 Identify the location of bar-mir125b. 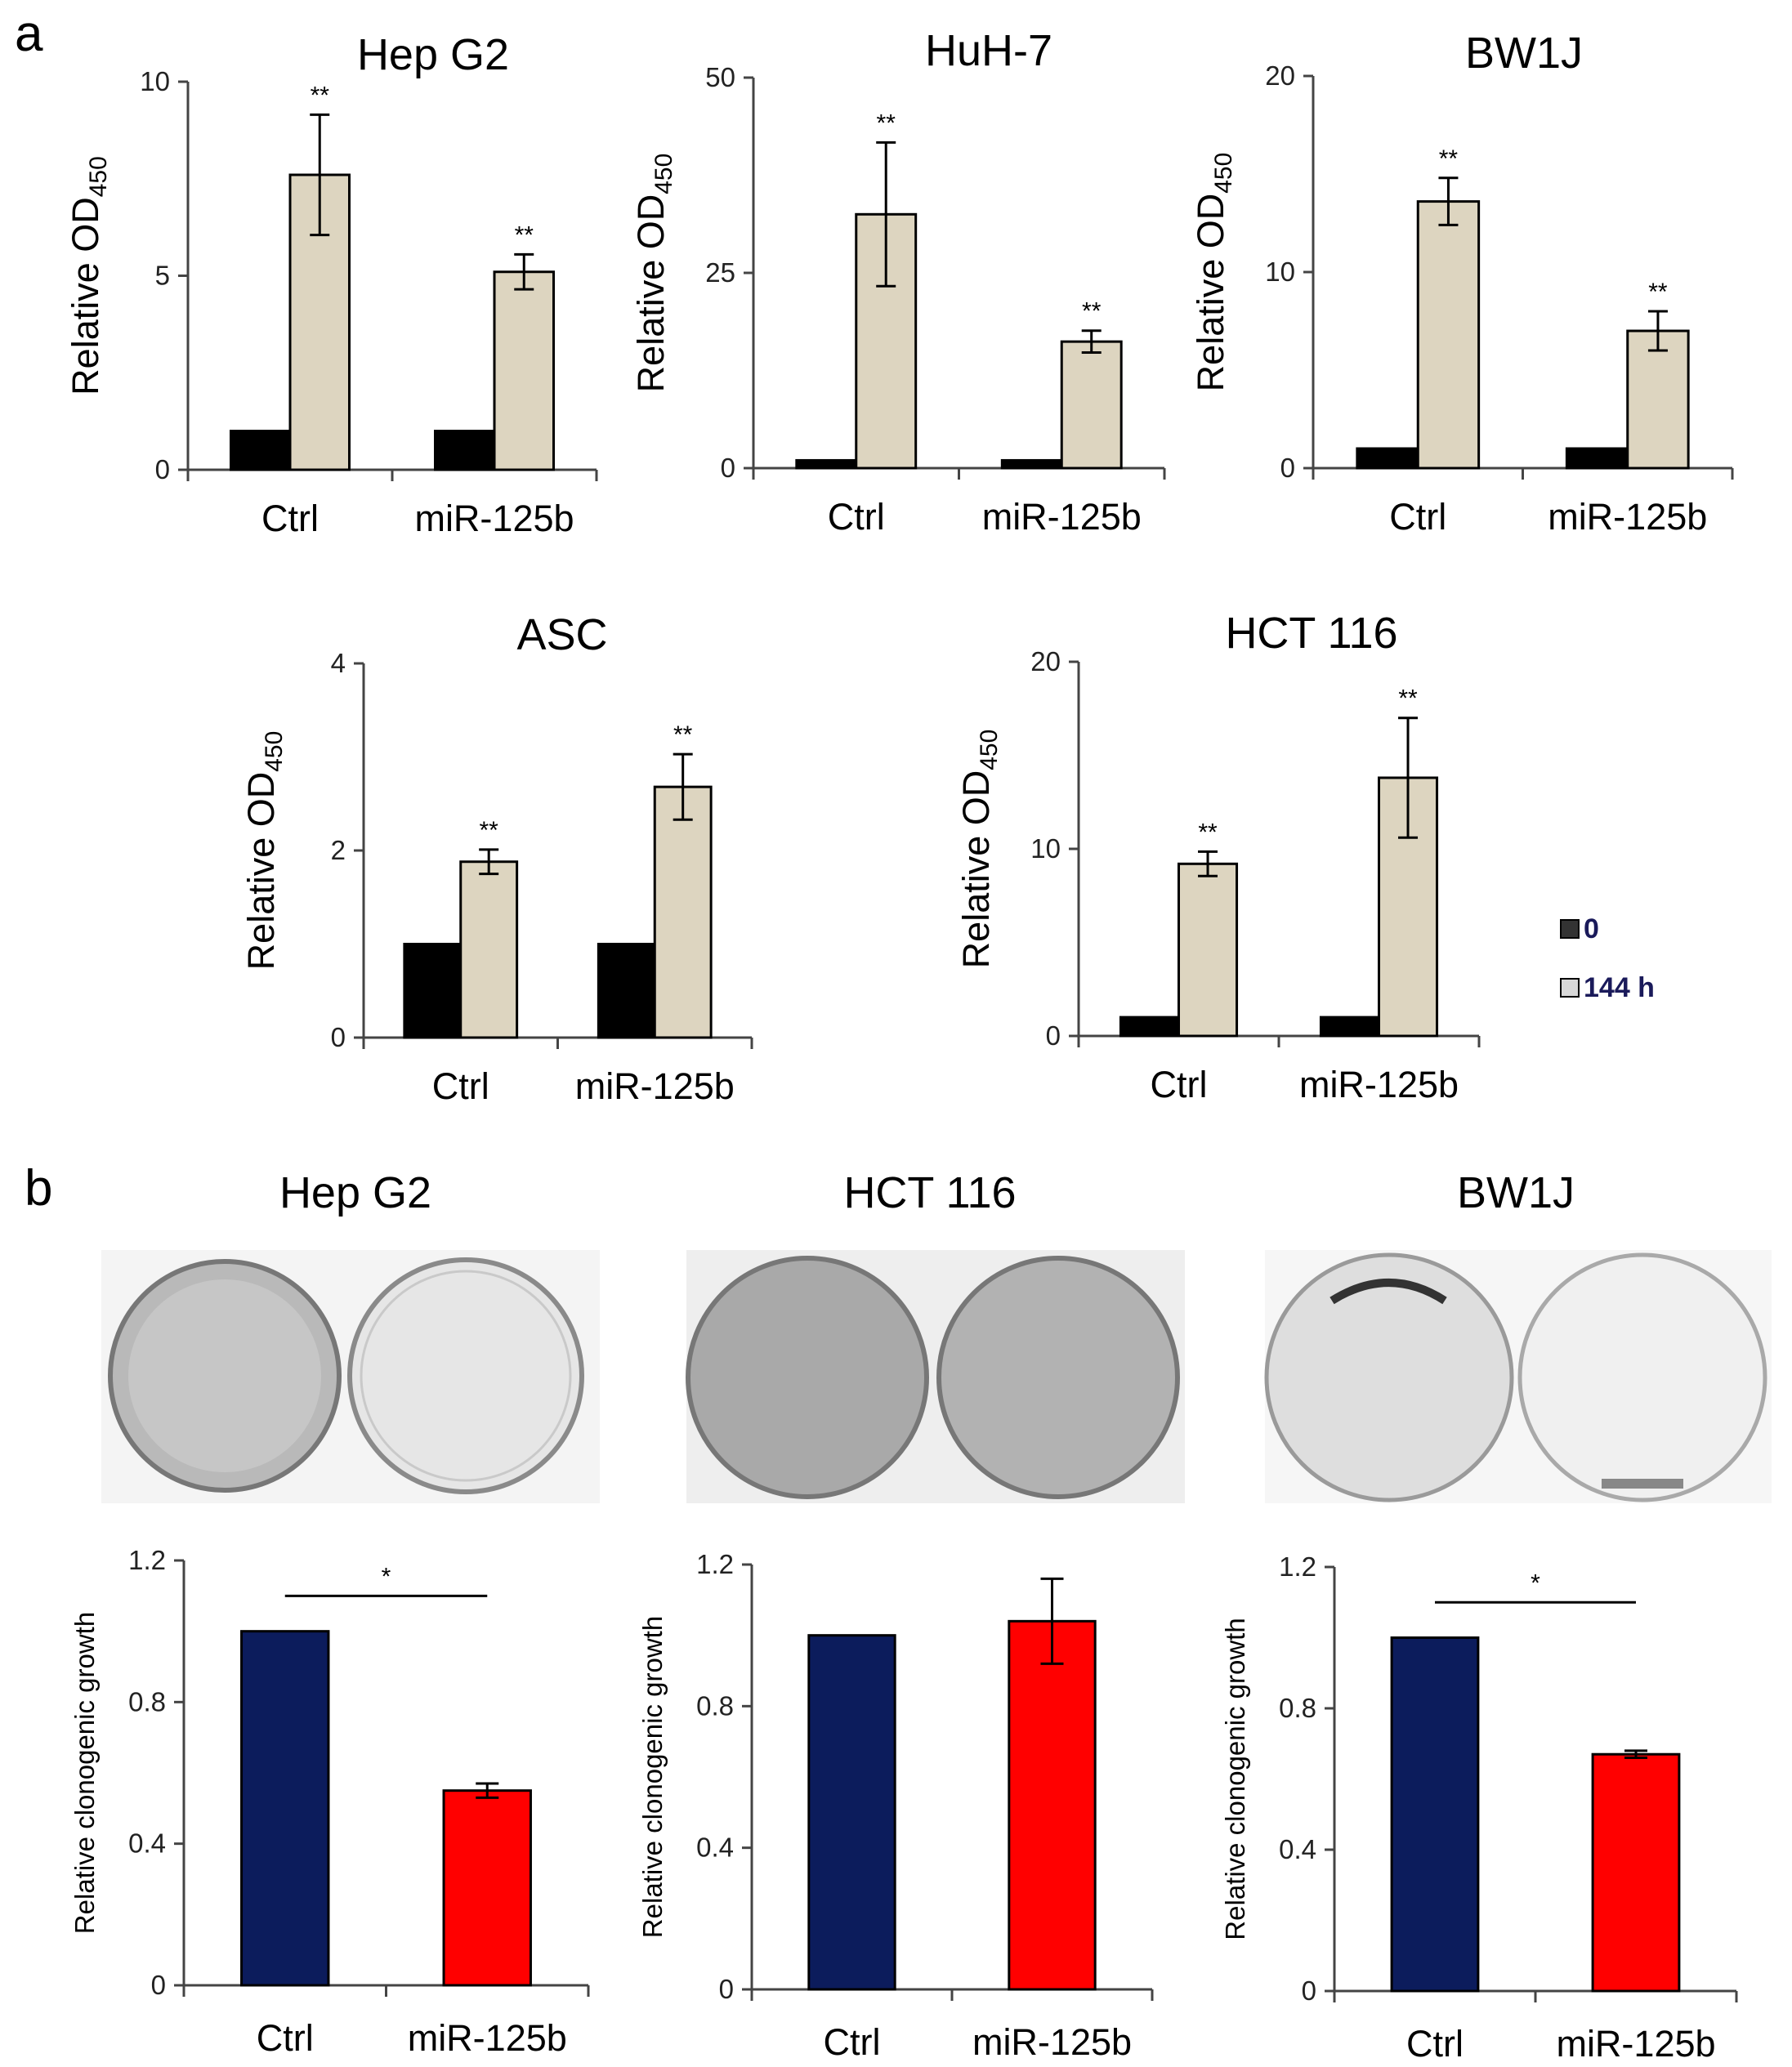
(487, 1888).